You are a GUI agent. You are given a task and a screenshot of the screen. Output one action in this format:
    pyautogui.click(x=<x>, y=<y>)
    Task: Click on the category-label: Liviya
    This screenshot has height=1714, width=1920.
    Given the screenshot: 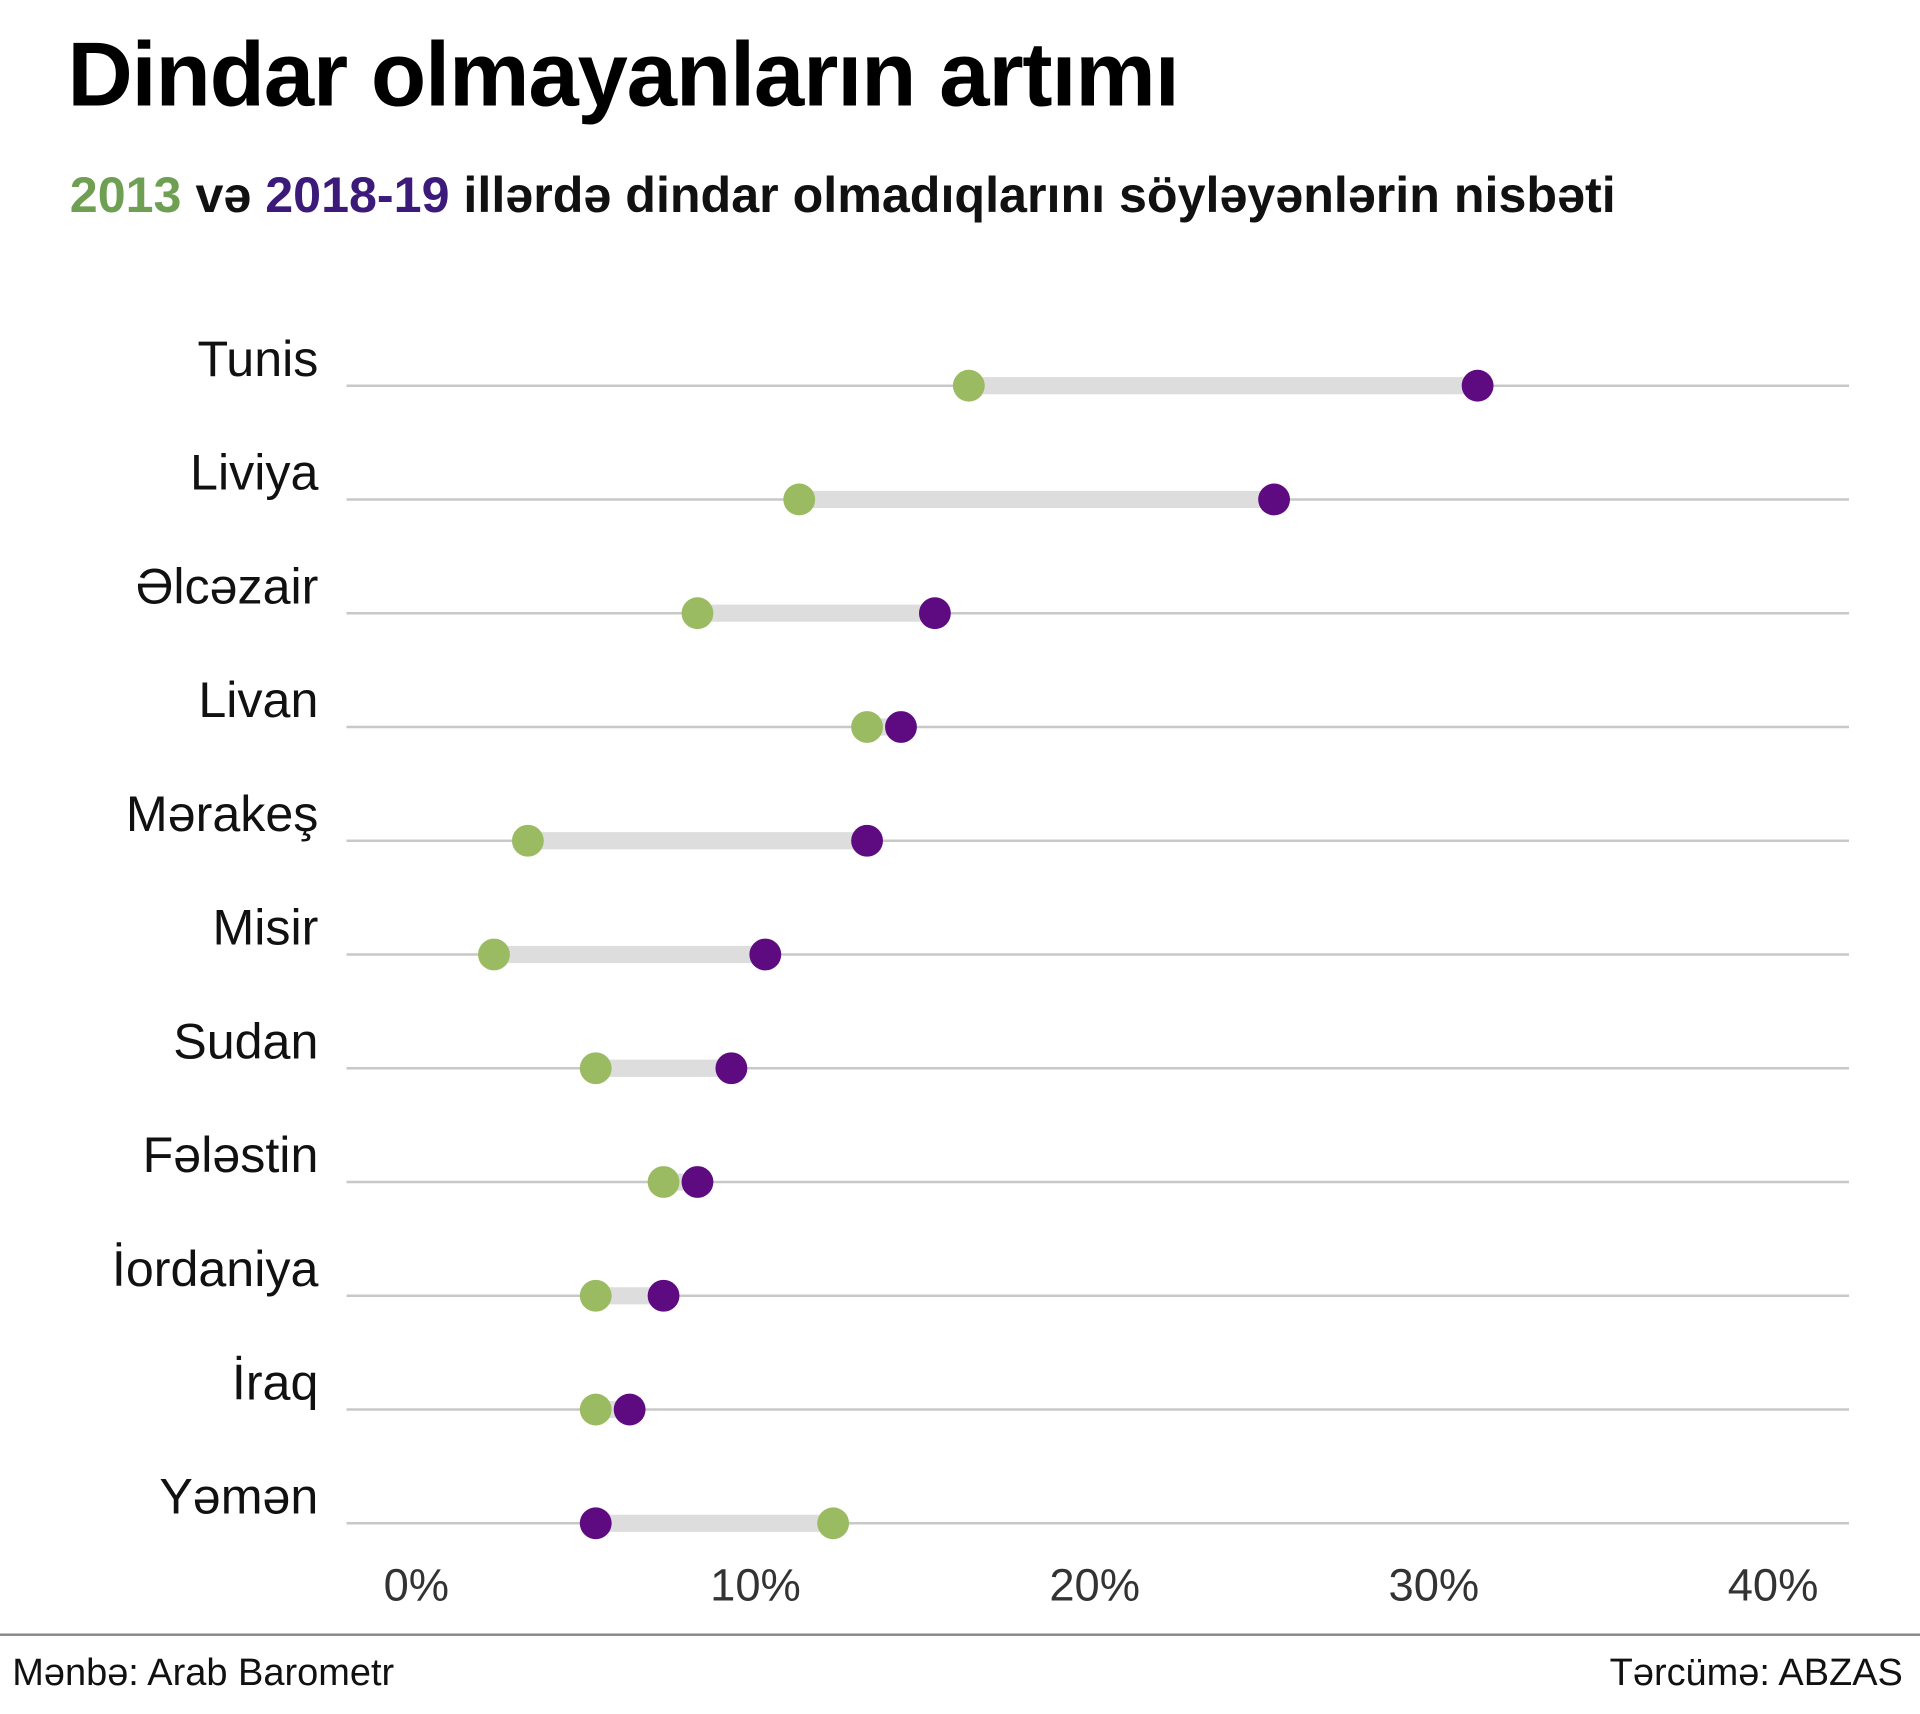 What is the action you would take?
    pyautogui.click(x=254, y=473)
    